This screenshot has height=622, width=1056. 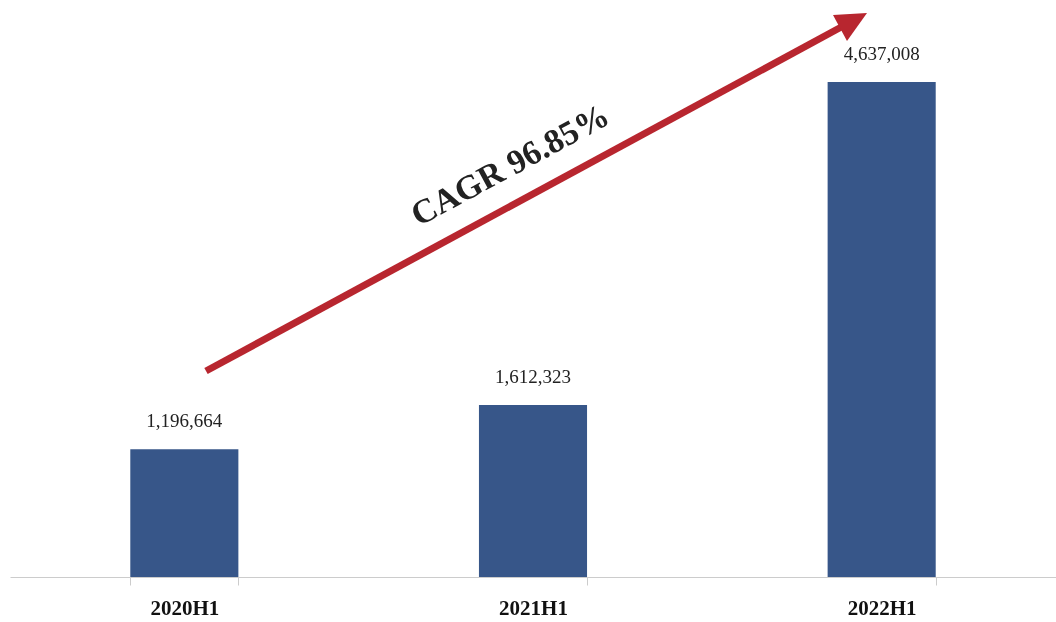 What do you see at coordinates (533, 376) in the screenshot?
I see `data-label: 1,612,323` at bounding box center [533, 376].